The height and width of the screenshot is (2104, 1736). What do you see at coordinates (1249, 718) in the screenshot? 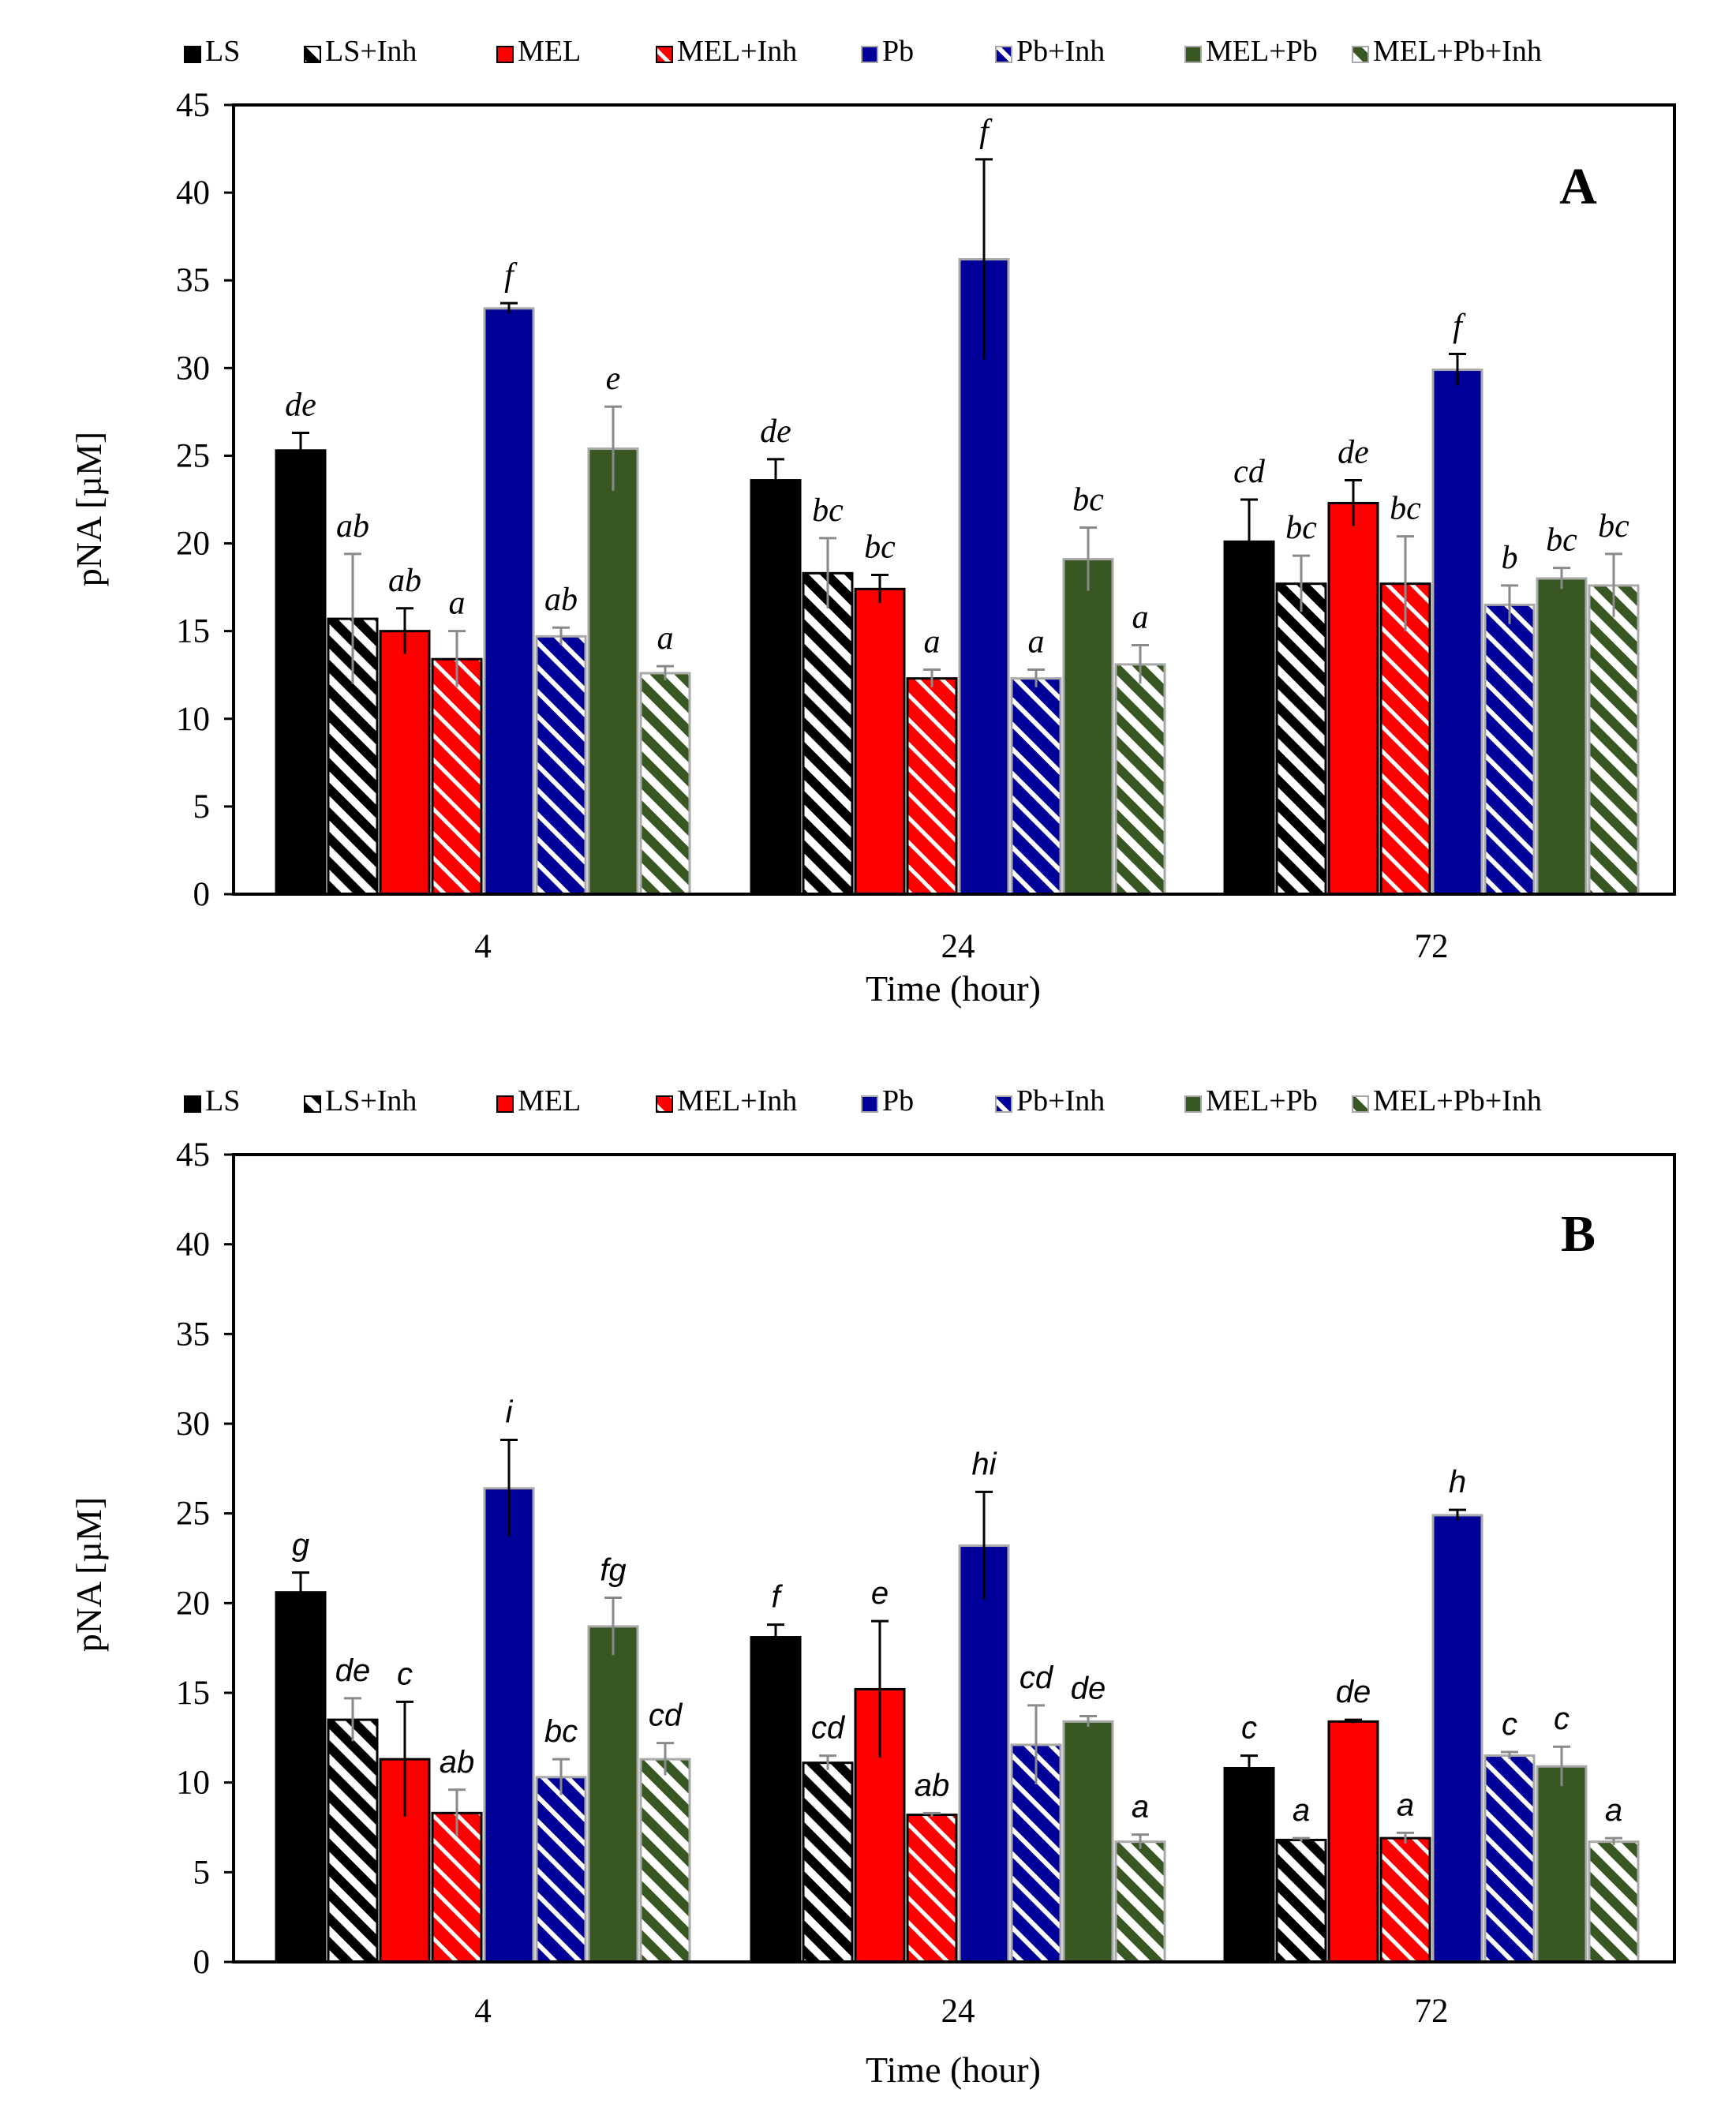
I see `bar-ls-72h-a` at bounding box center [1249, 718].